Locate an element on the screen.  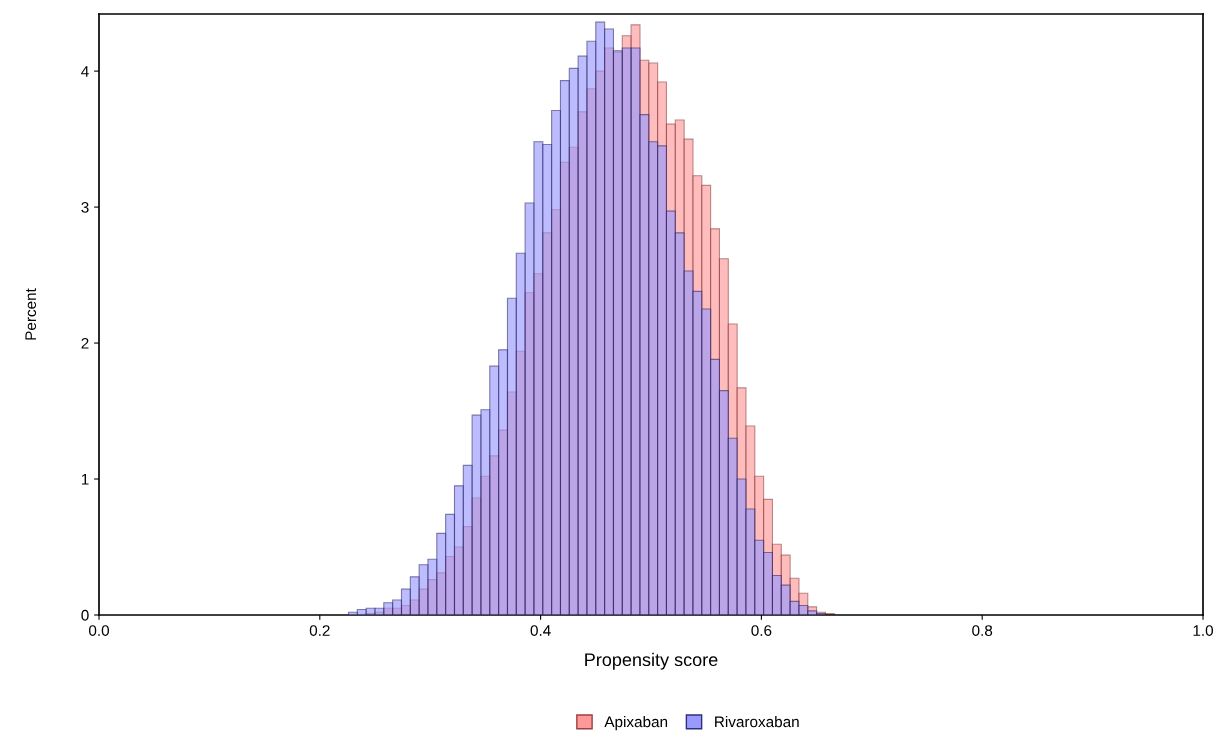
x-tick-label: 0.2 is located at coordinates (319, 630).